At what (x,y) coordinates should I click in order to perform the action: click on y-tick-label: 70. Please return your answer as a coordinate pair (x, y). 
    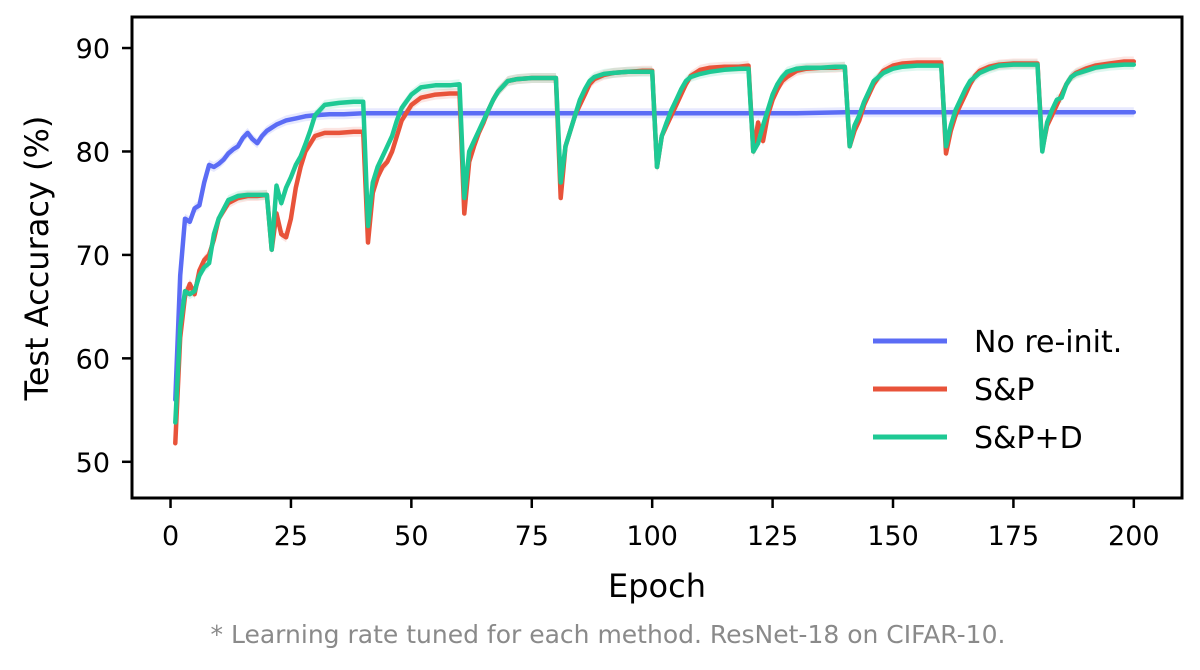
    Looking at the image, I should click on (93, 256).